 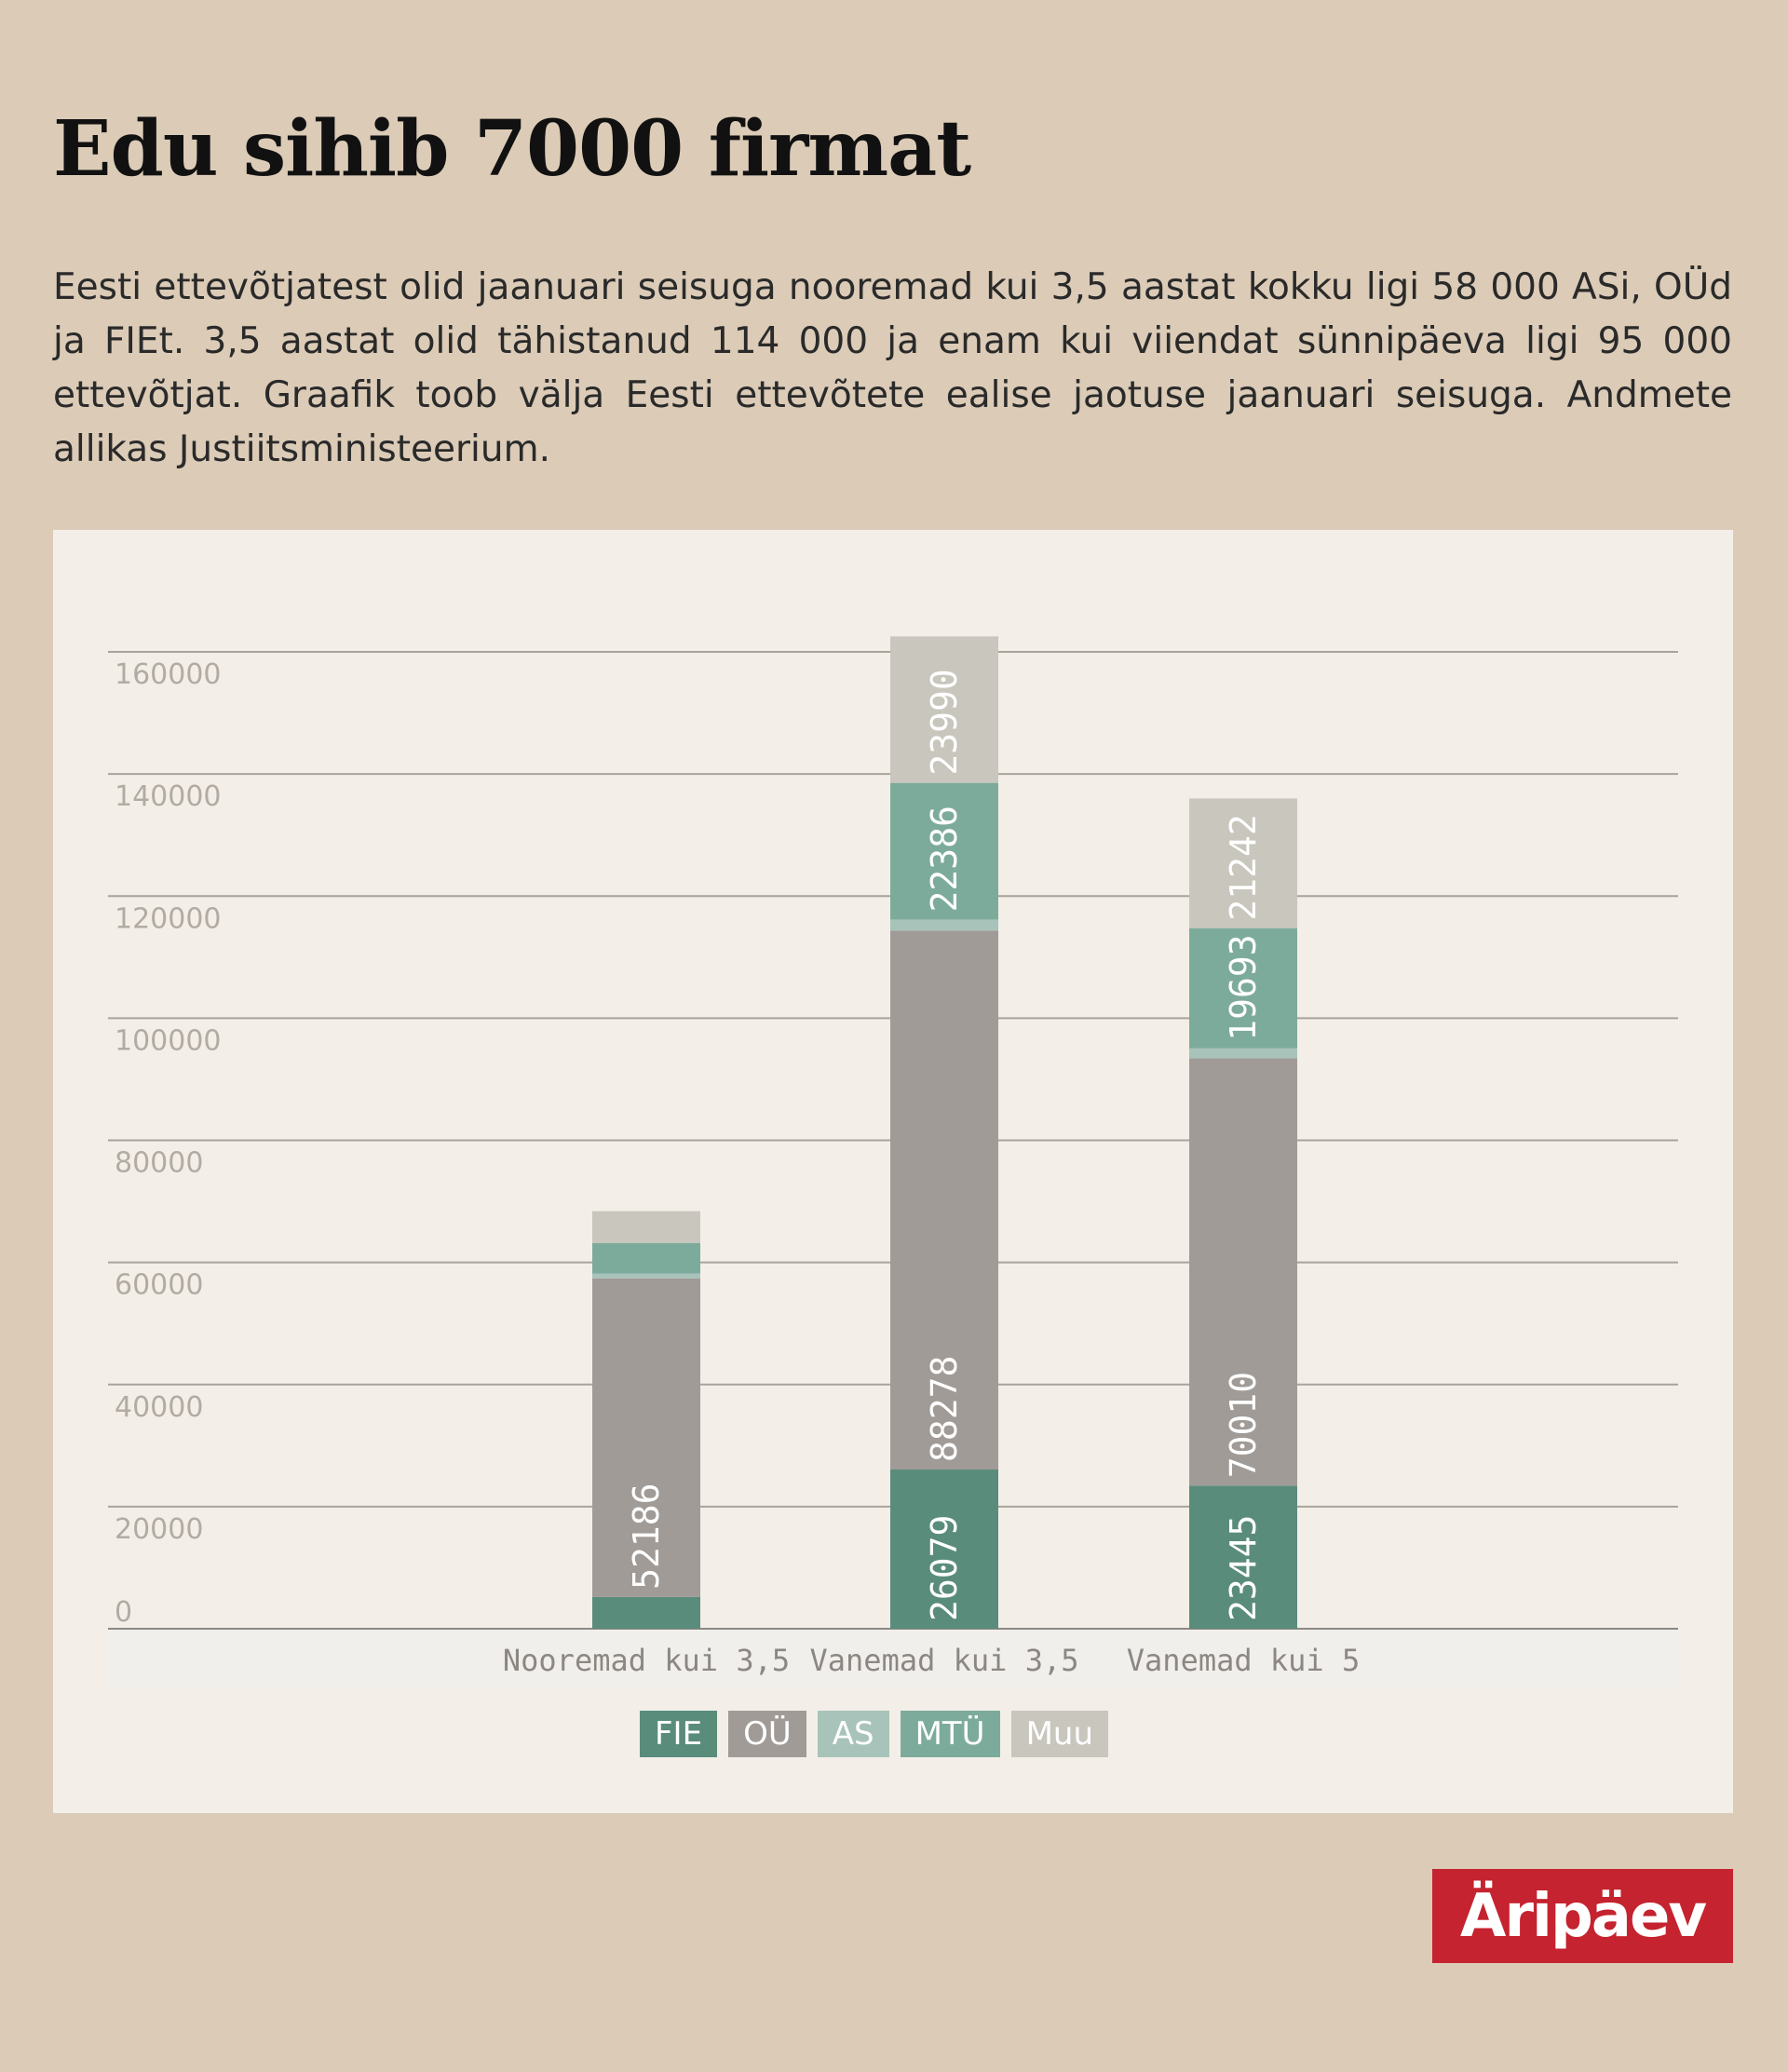 I want to click on y-tick-label: 120000, so click(x=168, y=918).